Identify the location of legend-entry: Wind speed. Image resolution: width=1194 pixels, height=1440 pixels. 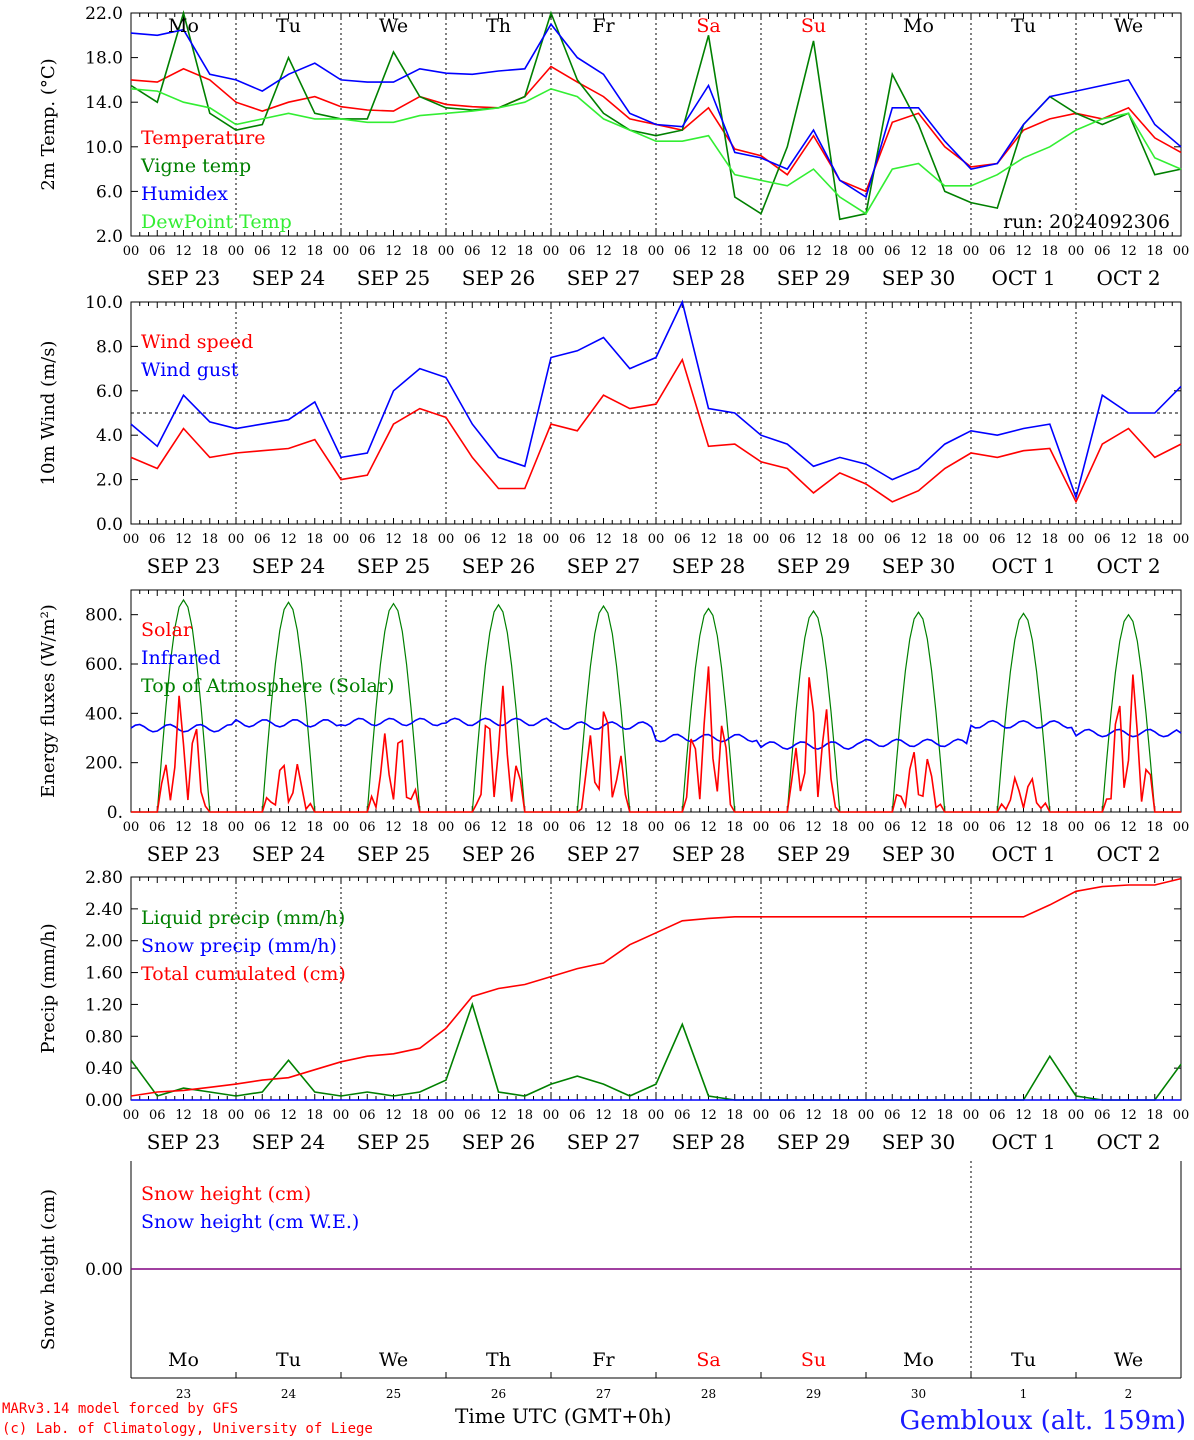
(197, 342).